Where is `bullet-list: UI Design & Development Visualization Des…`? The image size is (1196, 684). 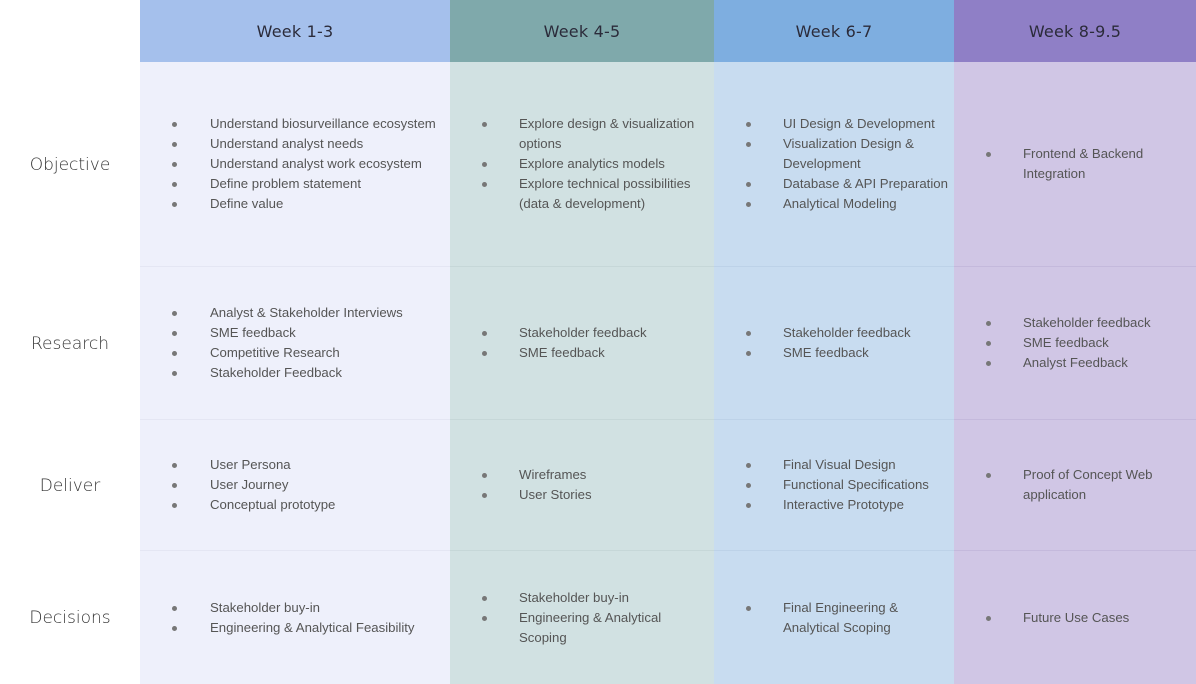 bullet-list: UI Design & Development Visualization Des… is located at coordinates (834, 164).